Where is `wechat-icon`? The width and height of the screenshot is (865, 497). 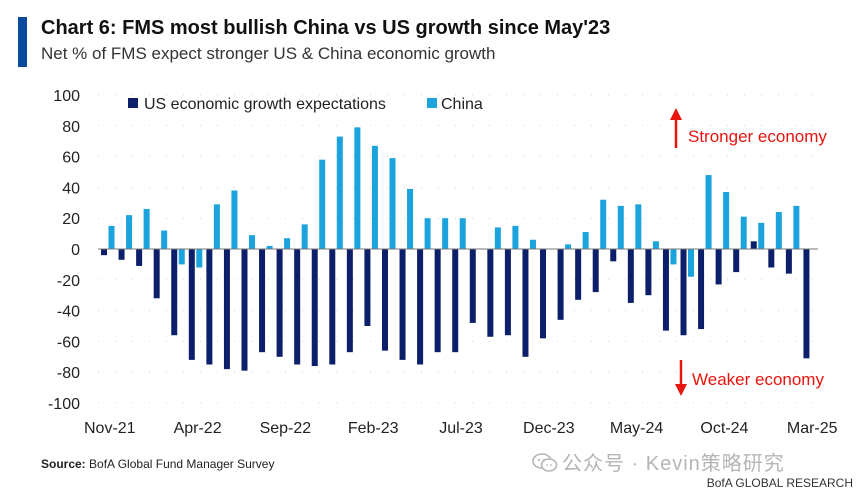 wechat-icon is located at coordinates (545, 462).